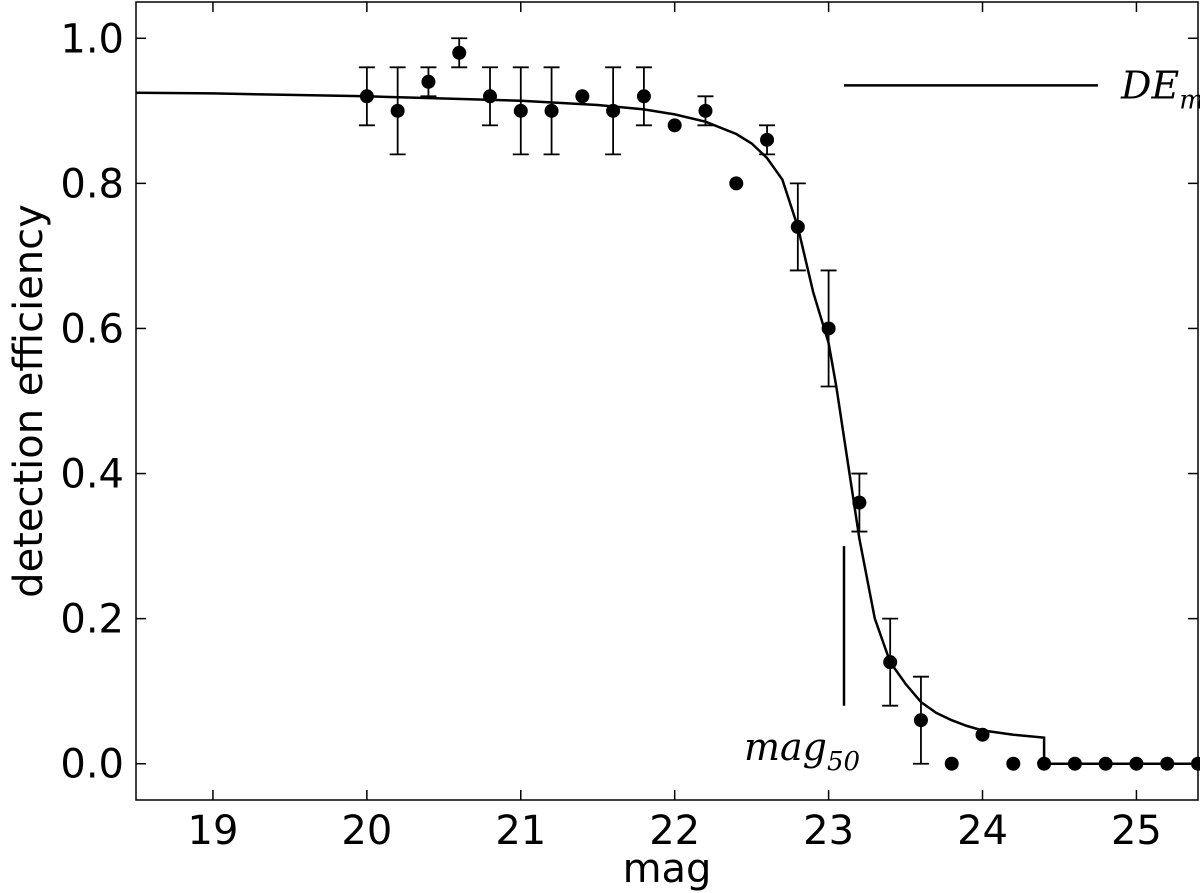 Image resolution: width=1200 pixels, height=893 pixels. Describe the element at coordinates (828, 831) in the screenshot. I see `x-tick-label-4: 23` at that location.